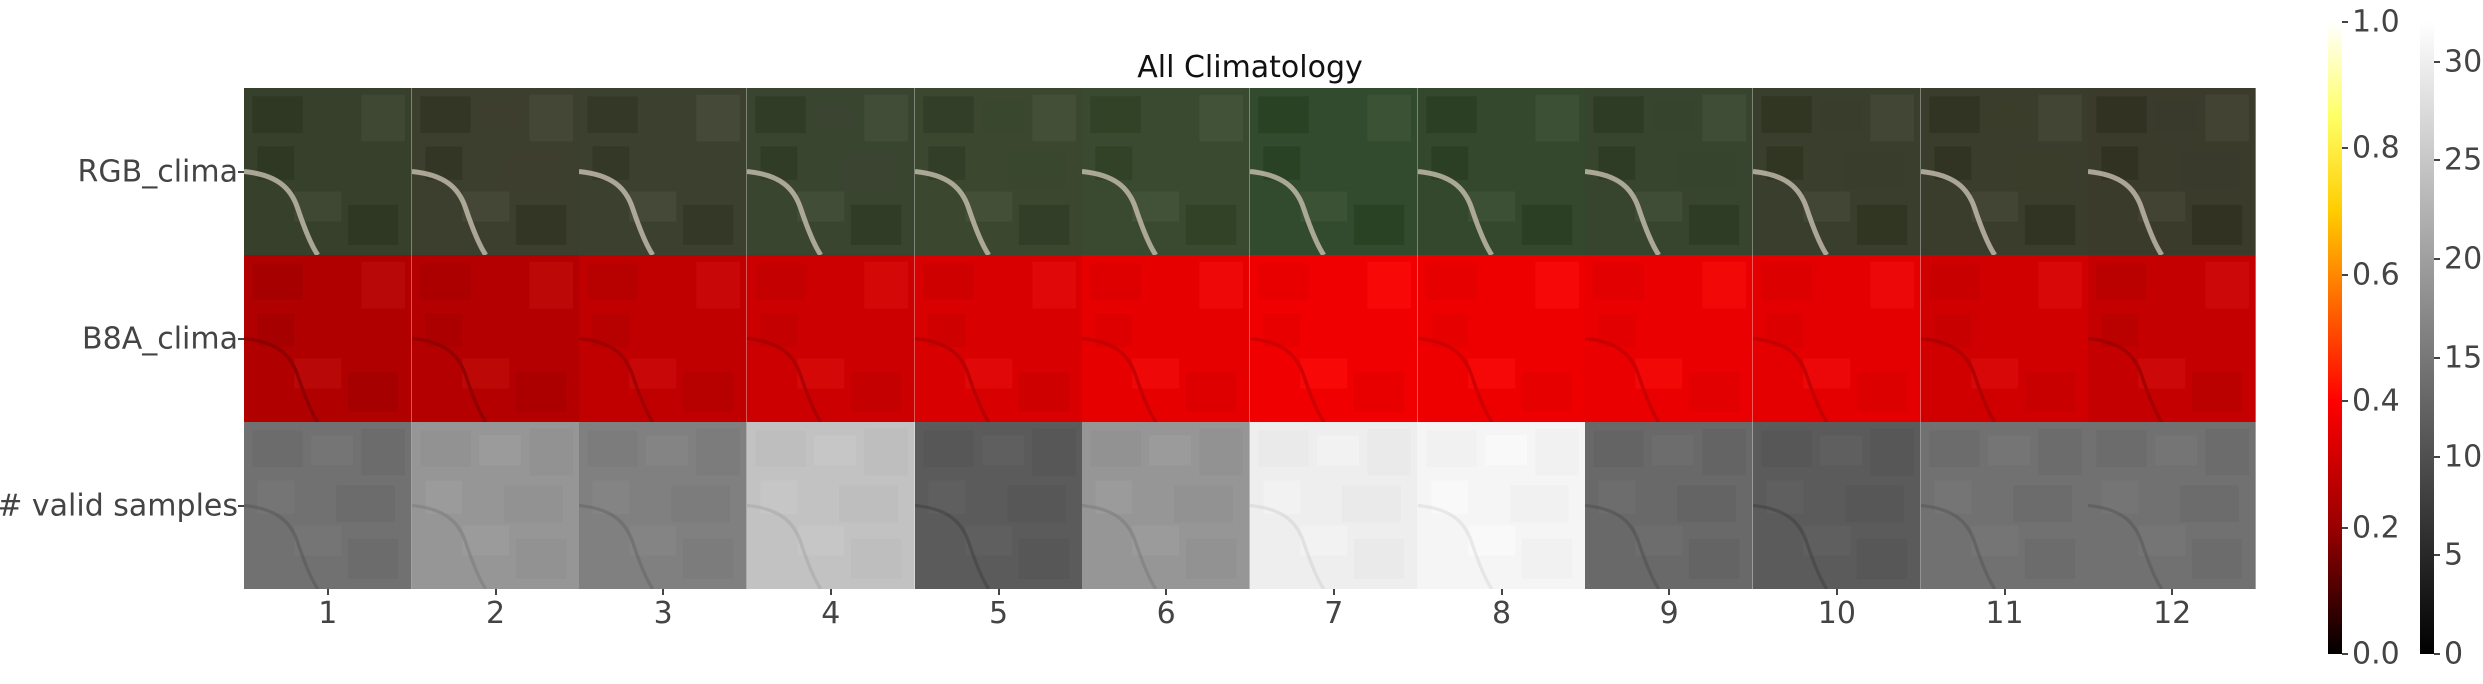 The width and height of the screenshot is (2483, 684). What do you see at coordinates (1836, 613) in the screenshot?
I see `x-tick-label: 10` at bounding box center [1836, 613].